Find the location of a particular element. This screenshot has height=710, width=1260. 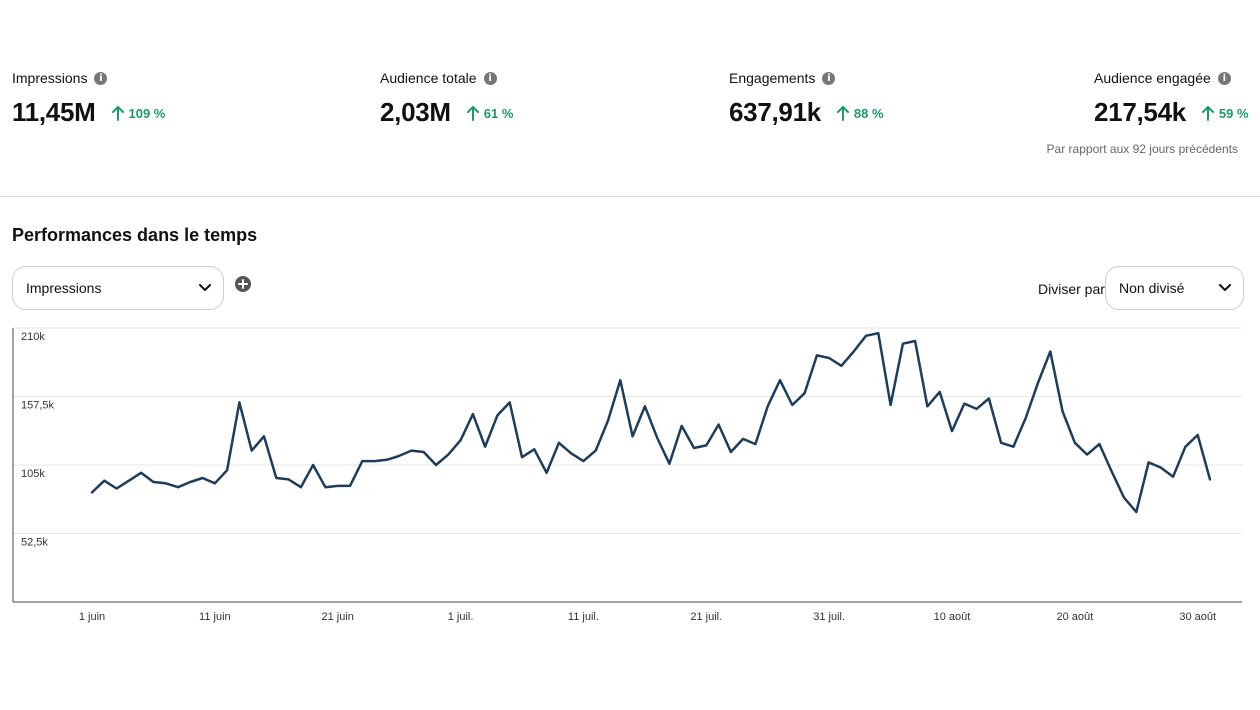

section-title: Performances dans le temps is located at coordinates (135, 235).